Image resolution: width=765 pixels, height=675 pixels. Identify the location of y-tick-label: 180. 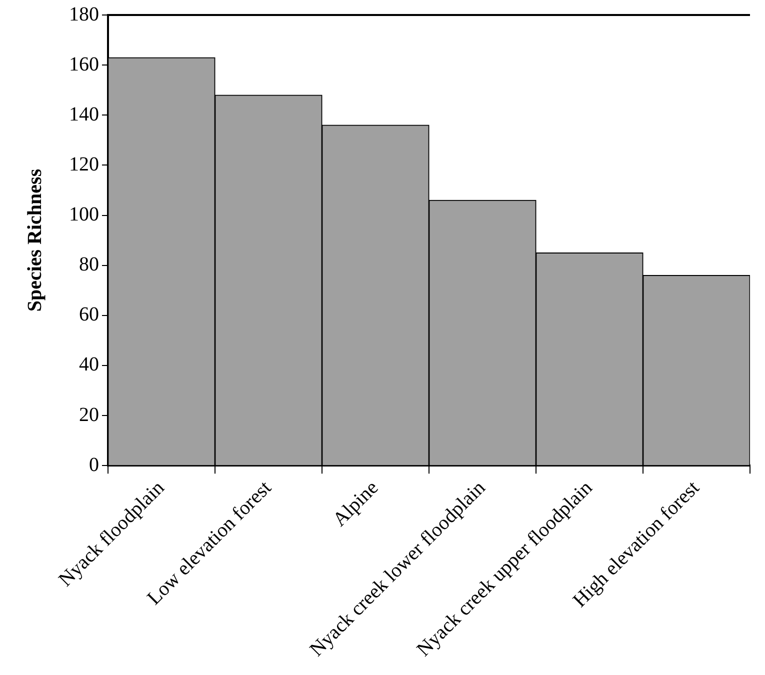
(84, 14).